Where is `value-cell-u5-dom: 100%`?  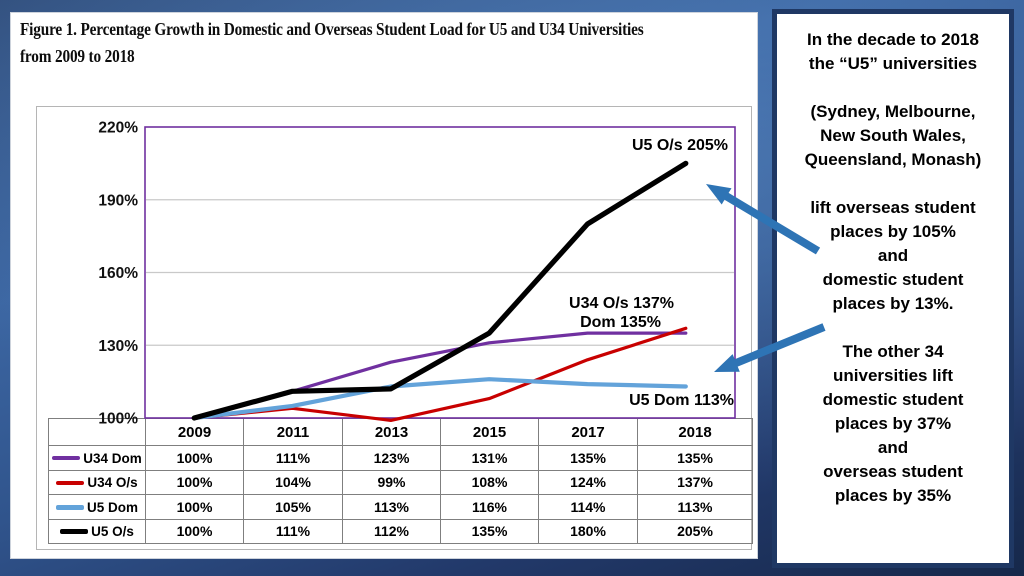
value-cell-u5-dom: 100% is located at coordinates (194, 507).